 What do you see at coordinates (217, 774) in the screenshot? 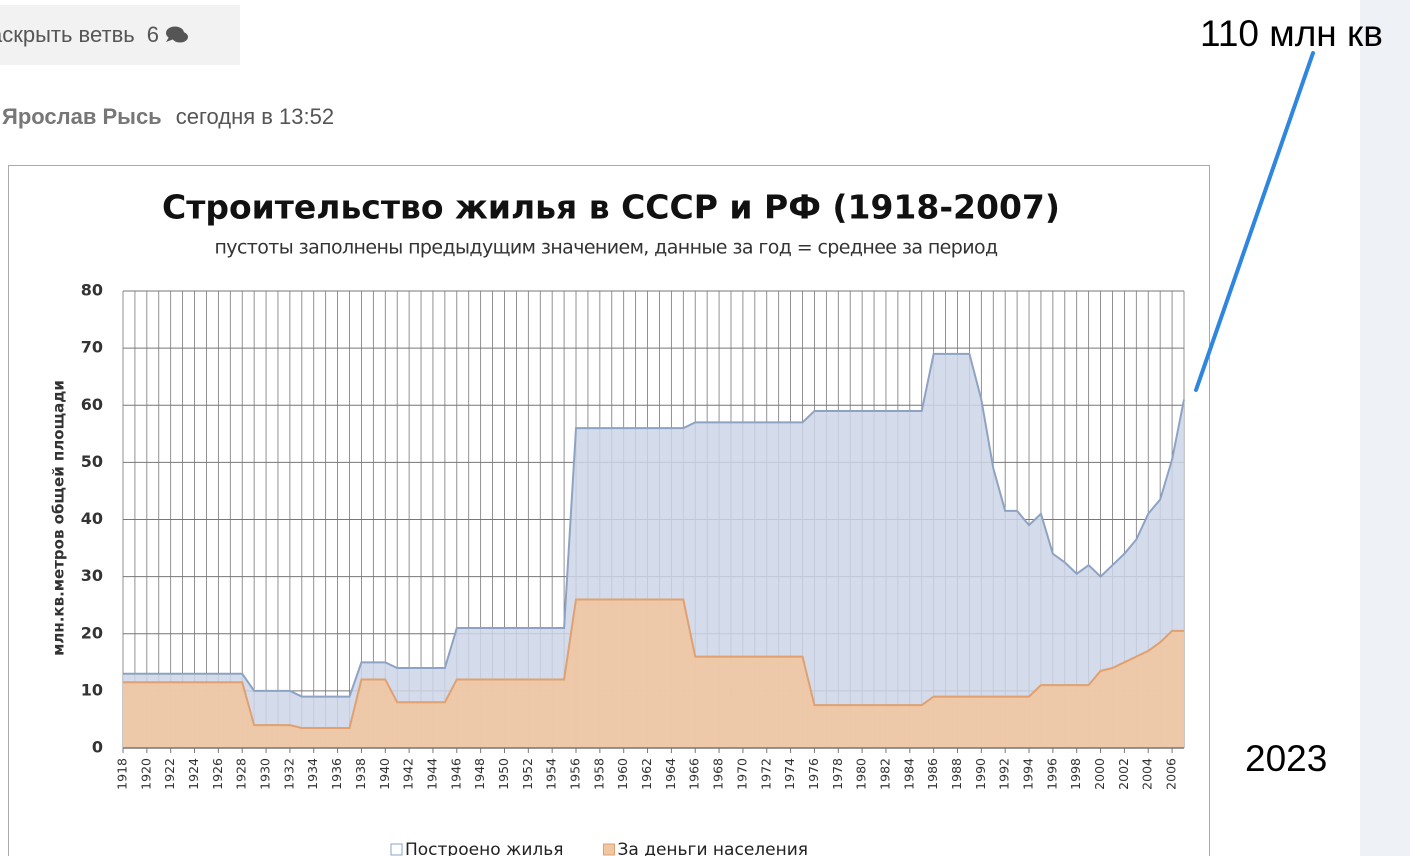
I see `x-tick-label: 1926` at bounding box center [217, 774].